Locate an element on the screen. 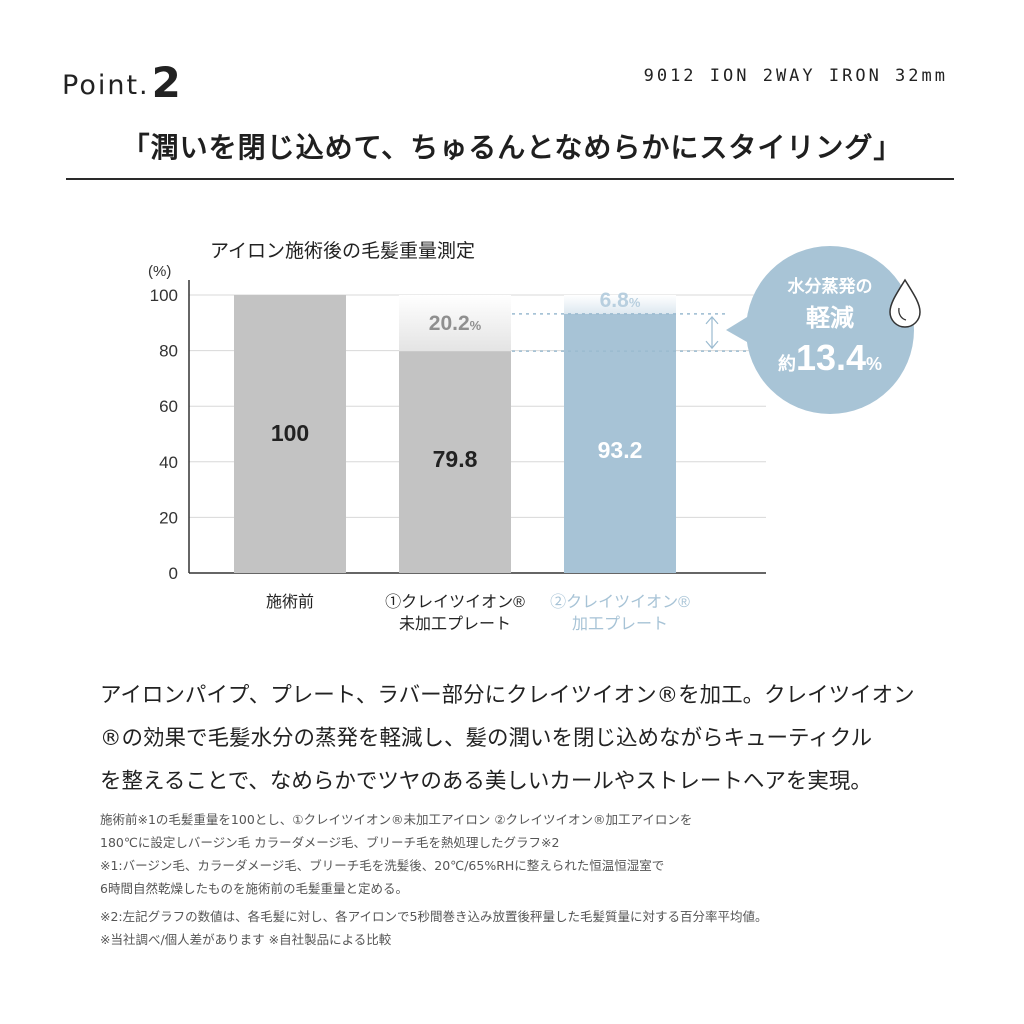 The image size is (1024, 1024). footnote-line: 180℃に設定しバージン毛 カラーダメージ毛、ブリーチ毛を熱処理したグラフ※2 is located at coordinates (330, 842).